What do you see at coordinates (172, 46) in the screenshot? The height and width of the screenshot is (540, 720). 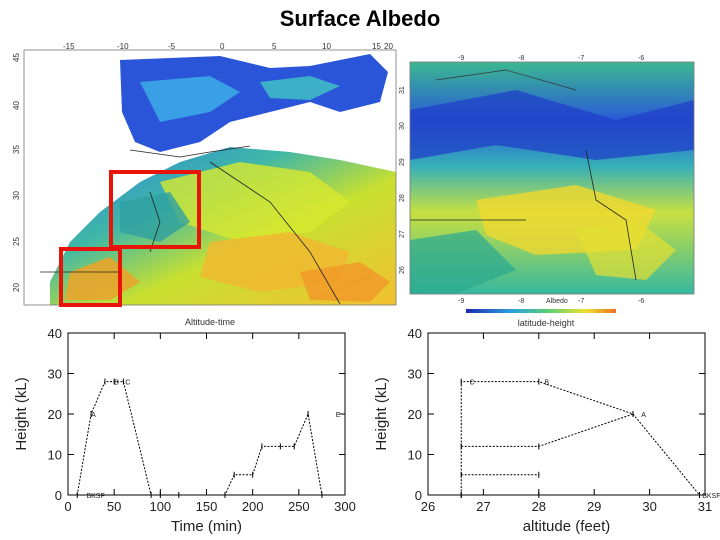 I see `map-left-tick-top: -5` at bounding box center [172, 46].